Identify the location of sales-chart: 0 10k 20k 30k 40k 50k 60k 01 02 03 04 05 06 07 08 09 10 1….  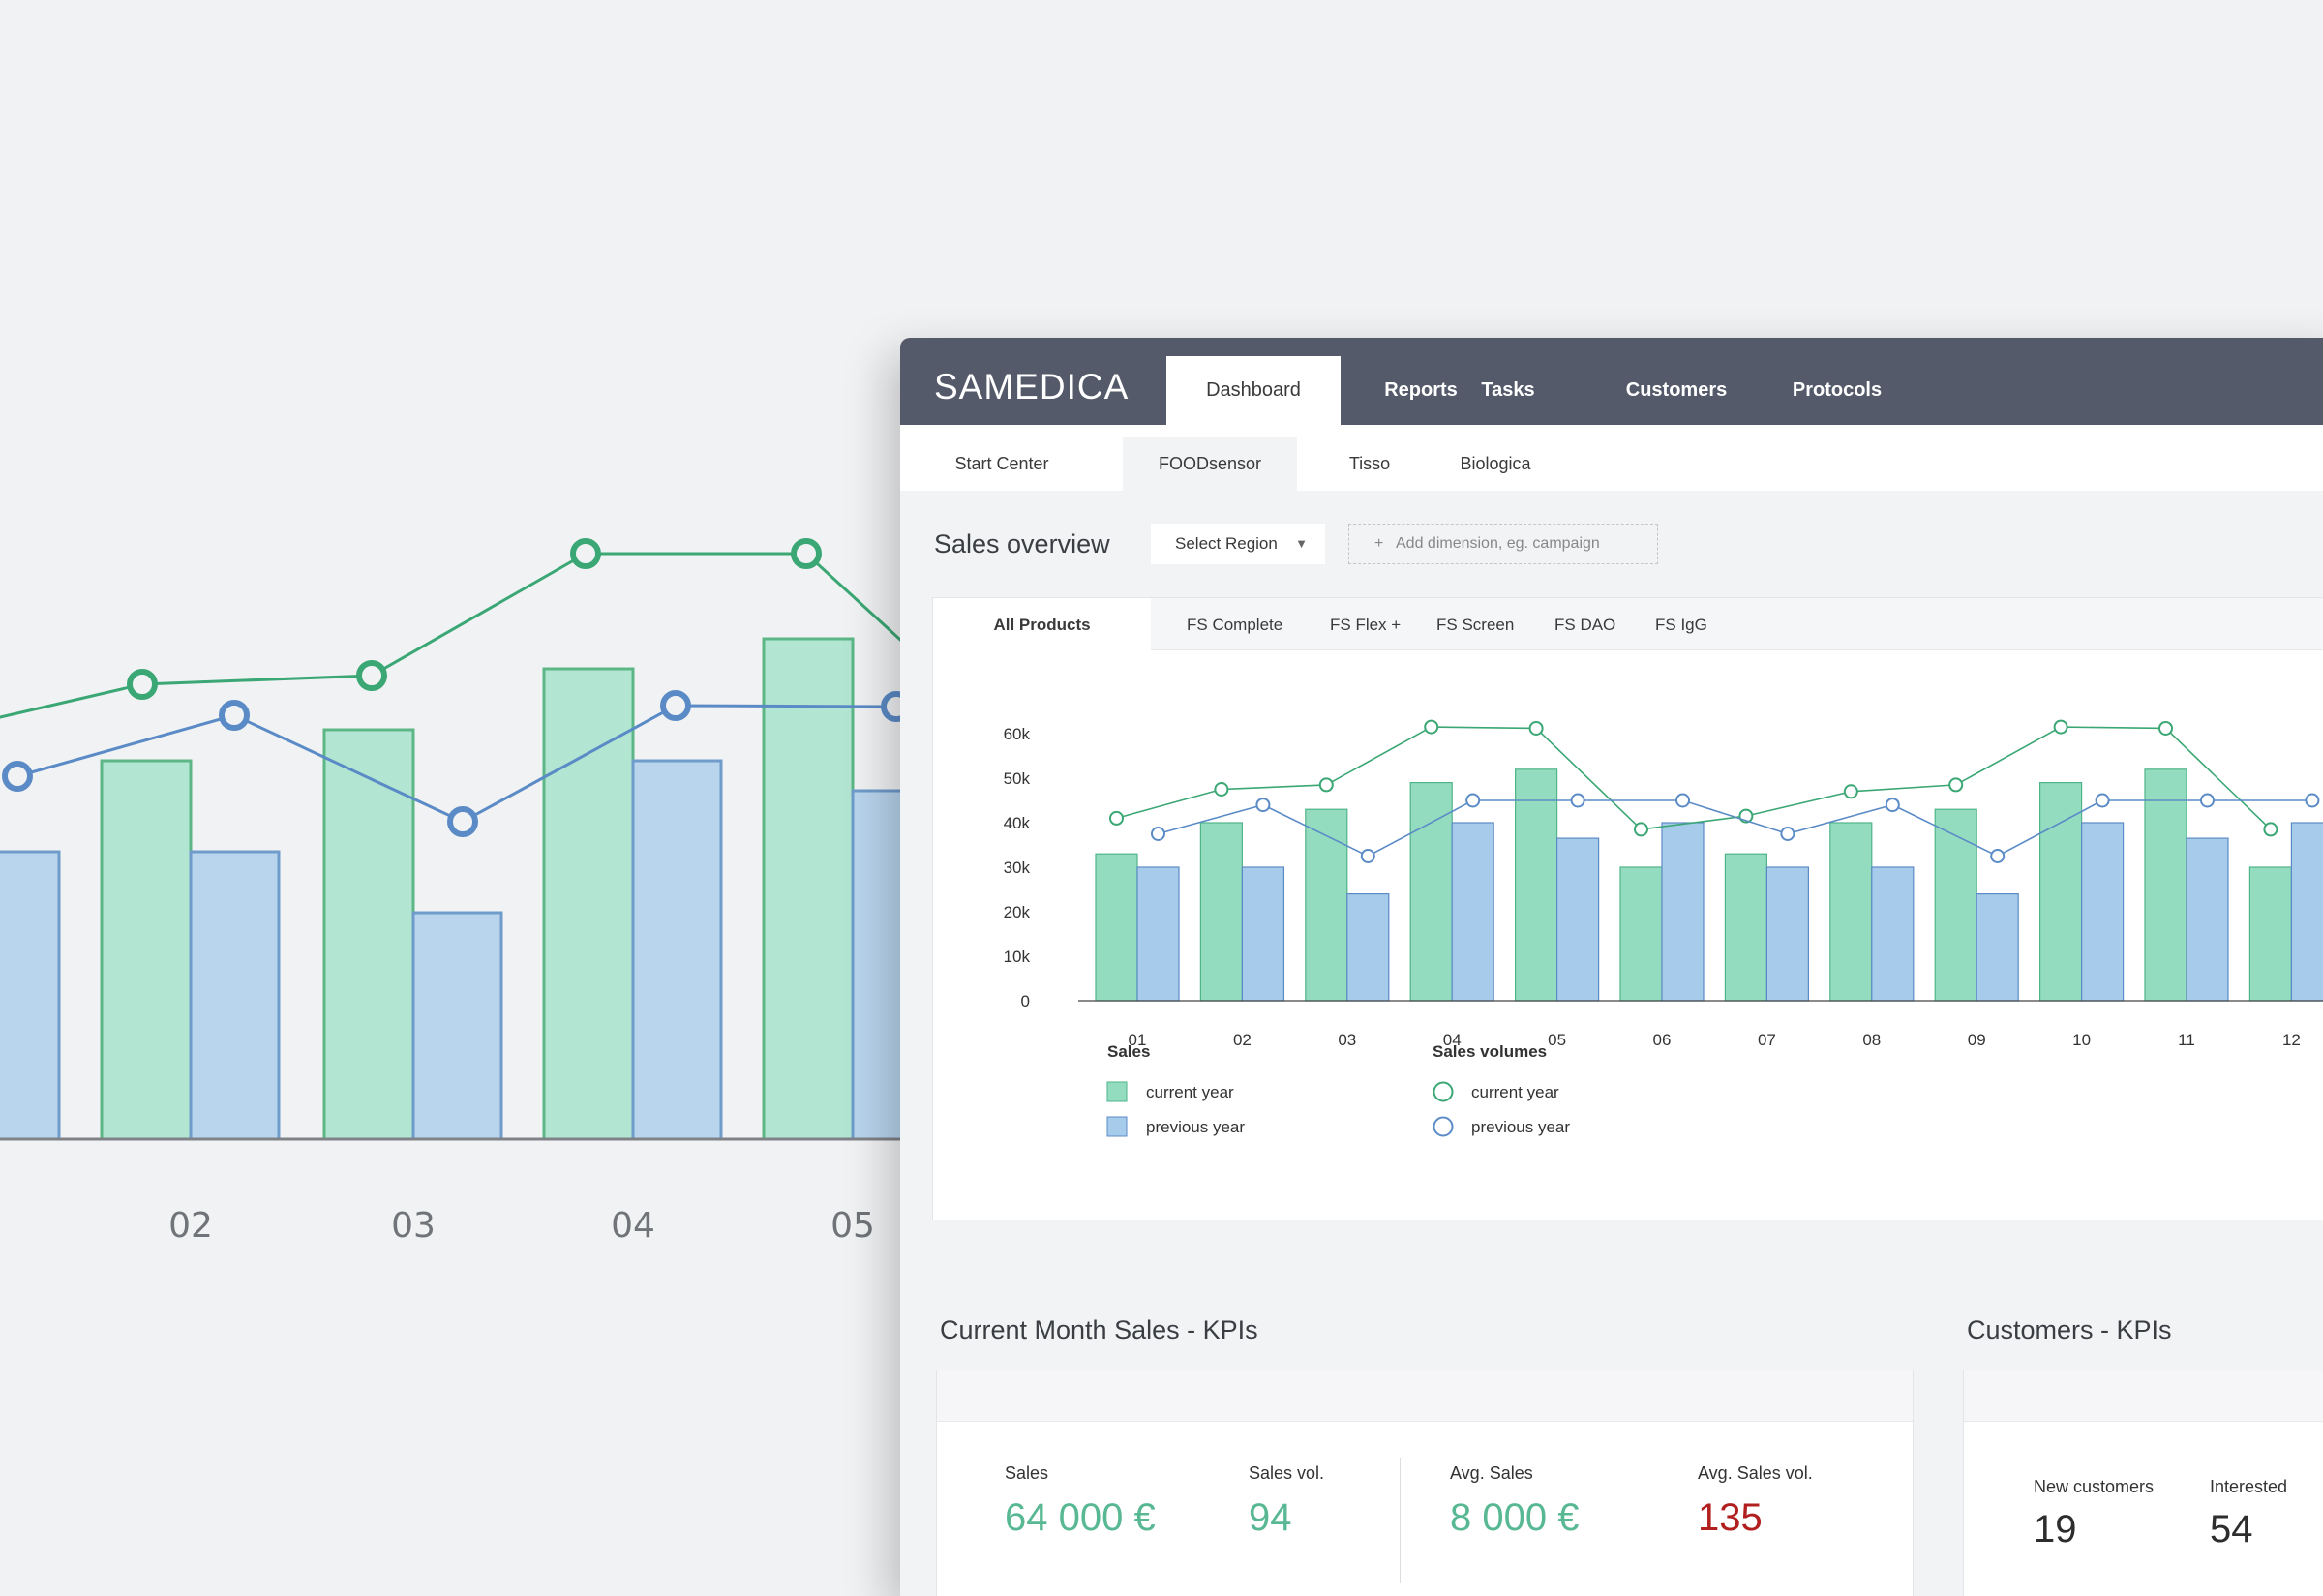
(1664, 928).